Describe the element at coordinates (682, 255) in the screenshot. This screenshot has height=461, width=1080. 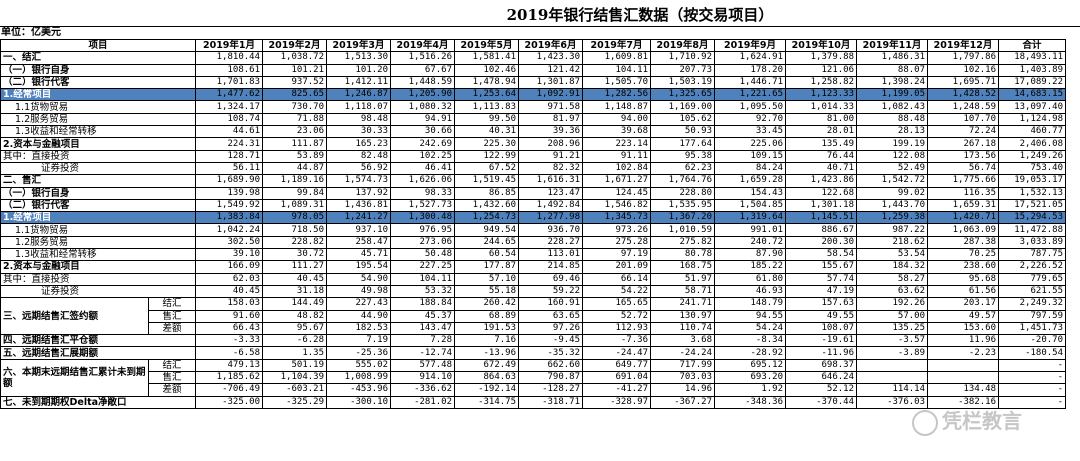
I see `value-cell: 80.78` at that location.